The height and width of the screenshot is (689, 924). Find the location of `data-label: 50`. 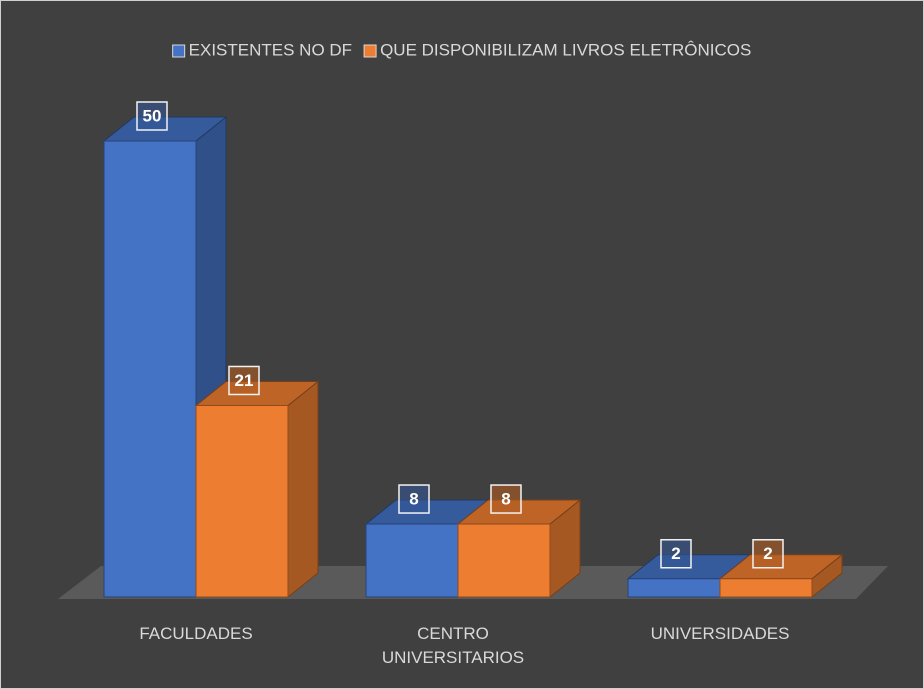

data-label: 50 is located at coordinates (152, 115).